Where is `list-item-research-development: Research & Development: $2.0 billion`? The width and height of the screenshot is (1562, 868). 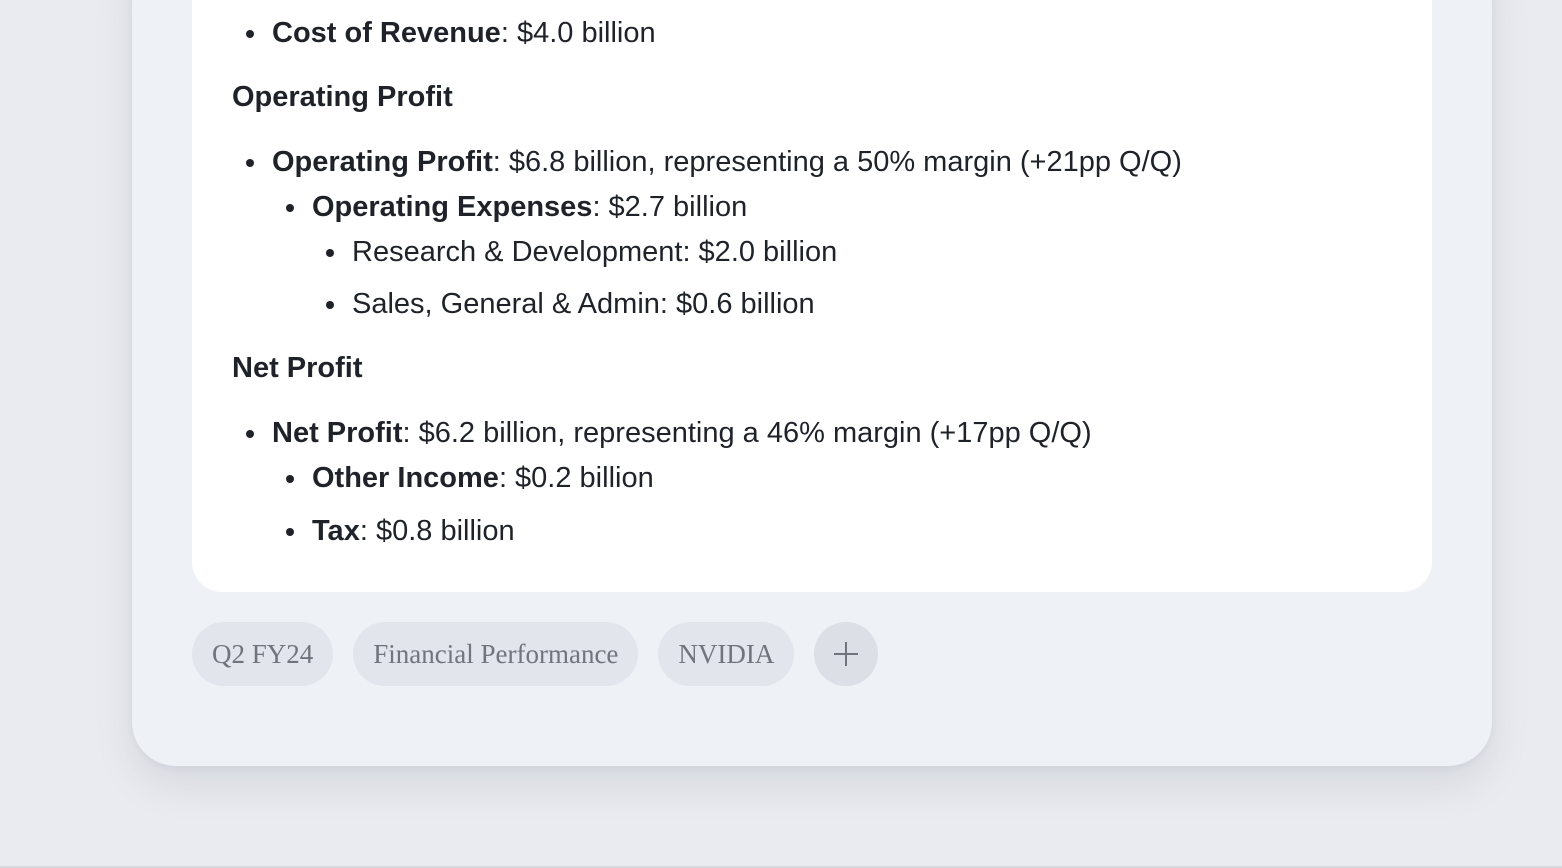
list-item-research-development: Research & Development: $2.0 billion is located at coordinates (581, 252).